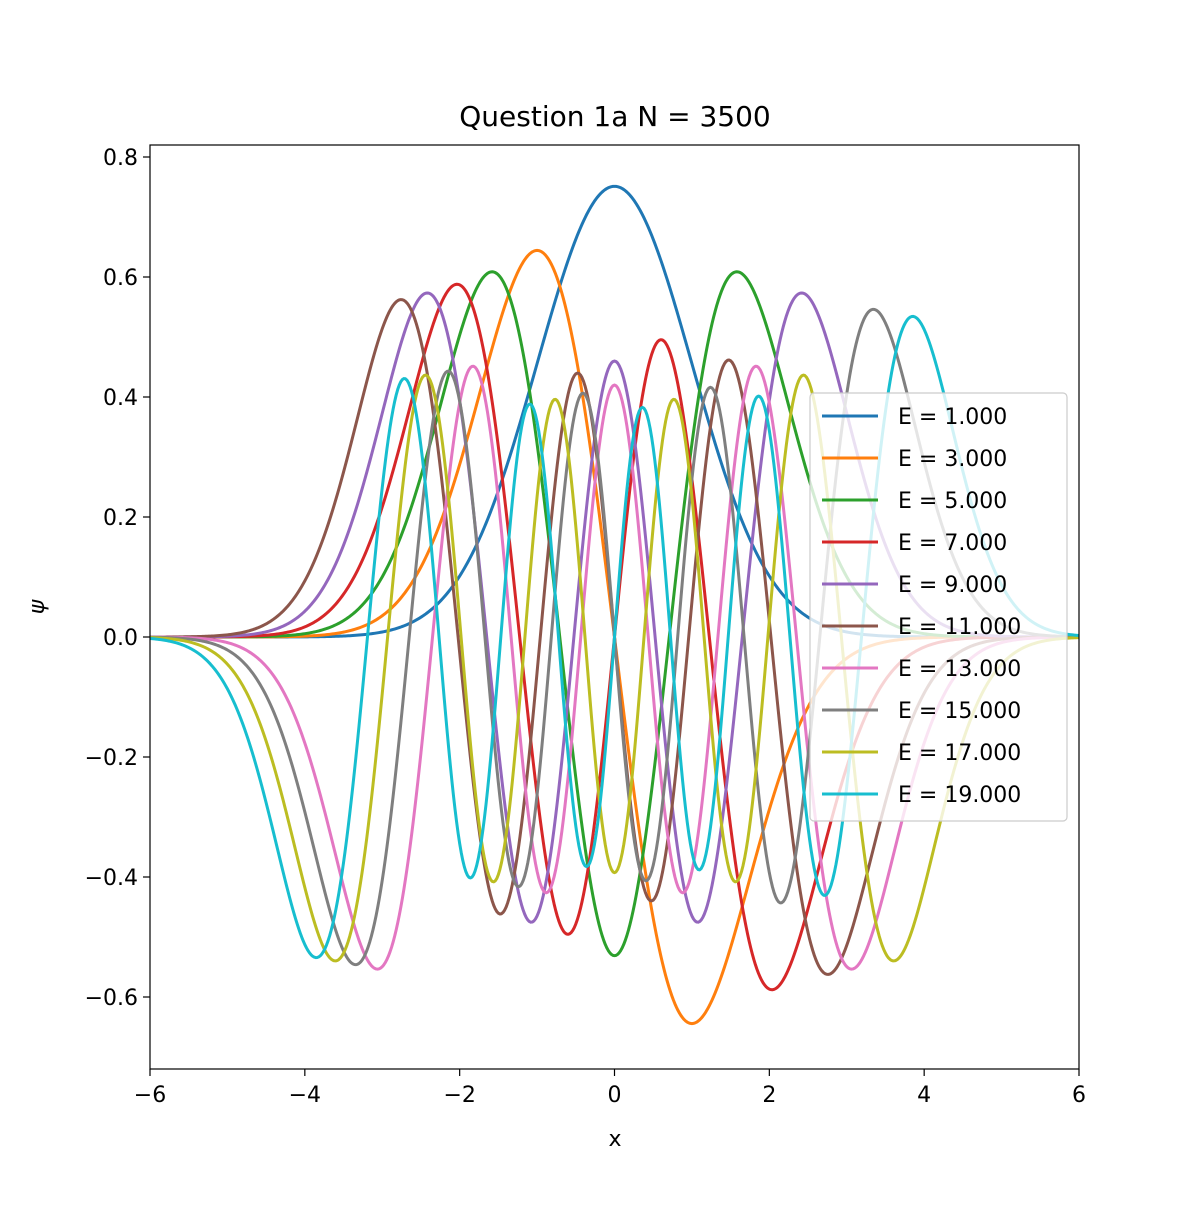 This screenshot has height=1205, width=1200. Describe the element at coordinates (305, 1095) in the screenshot. I see `x-tick-label: −4` at that location.